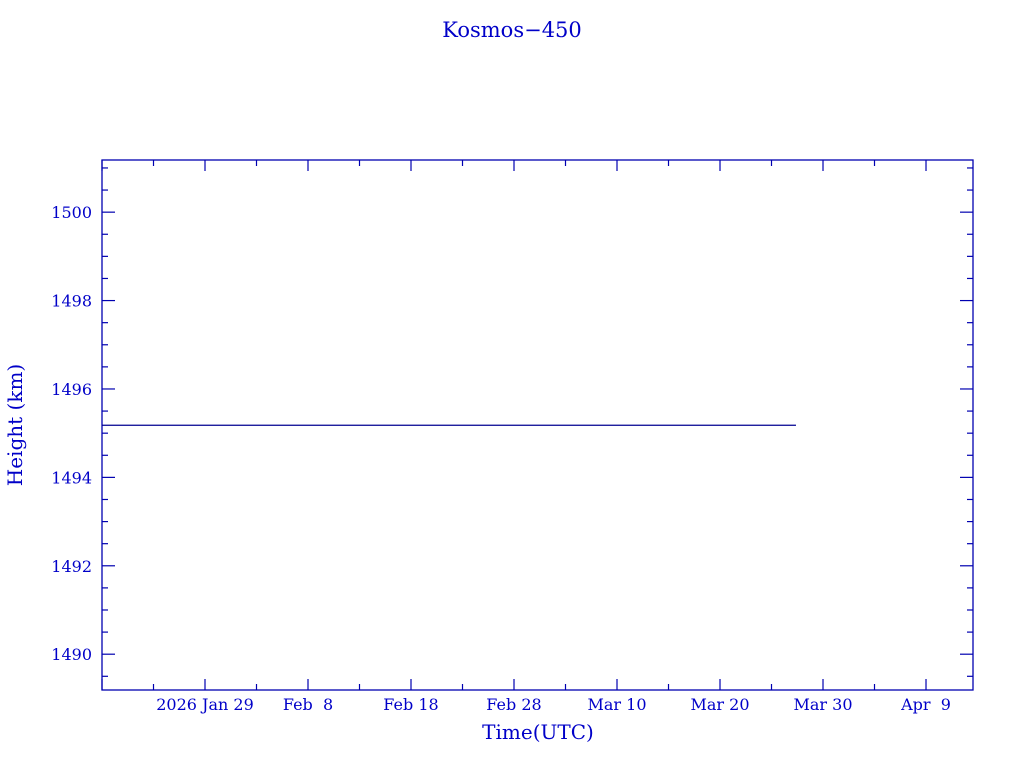 The width and height of the screenshot is (1024, 768). Describe the element at coordinates (15, 425) in the screenshot. I see `y-axis-label: Height (km)` at that location.